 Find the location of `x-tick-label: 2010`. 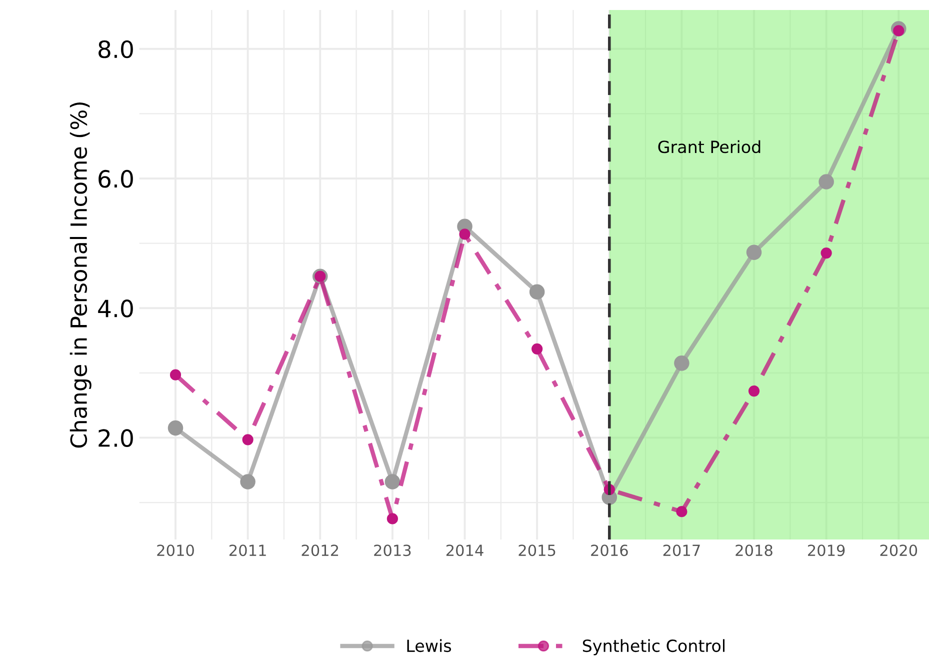

x-tick-label: 2010 is located at coordinates (175, 550).